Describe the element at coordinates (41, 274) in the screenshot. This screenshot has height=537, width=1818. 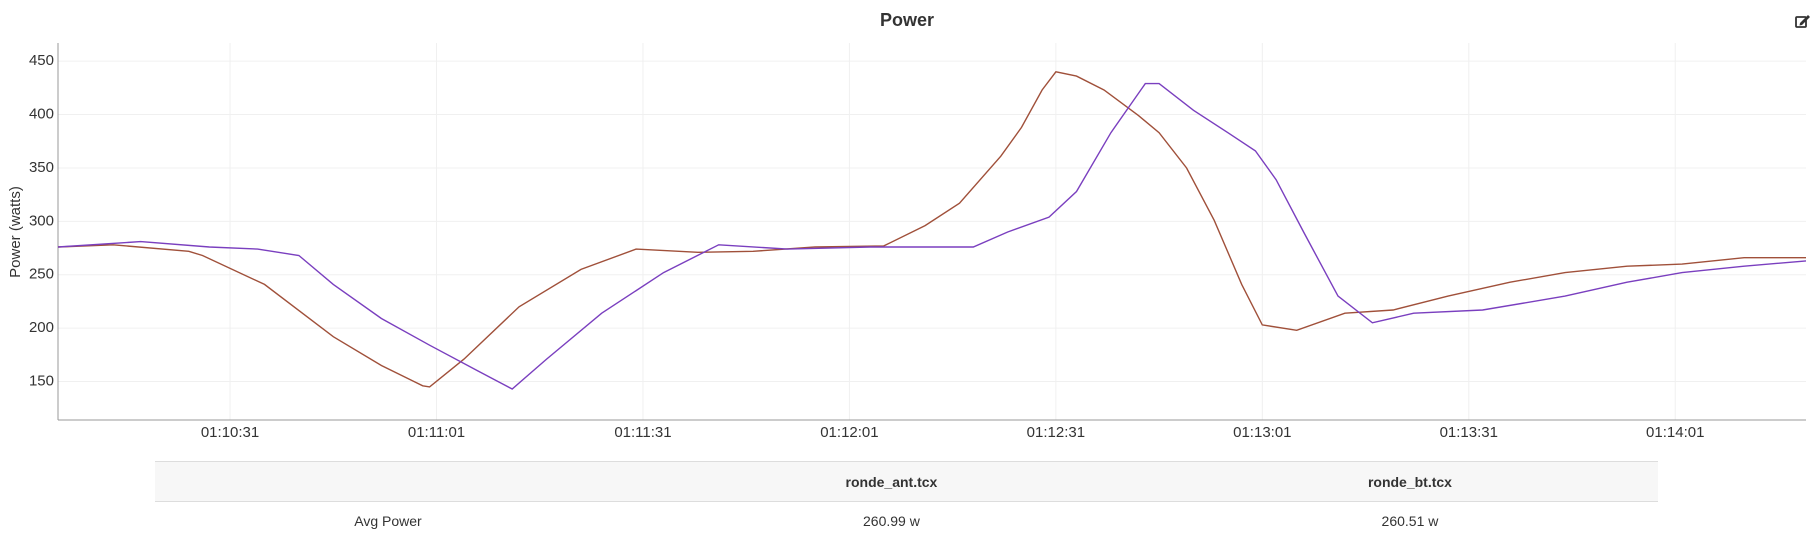
I see `y-tick-label: 250` at that location.